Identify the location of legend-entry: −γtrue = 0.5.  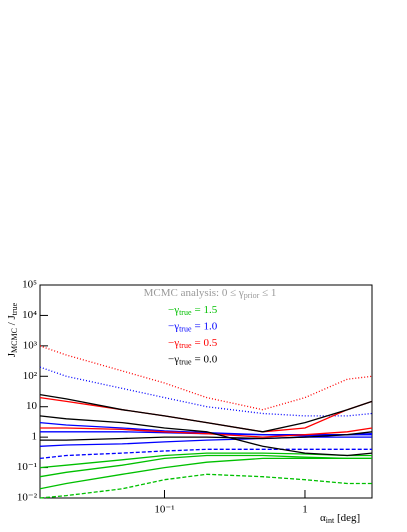
(193, 343).